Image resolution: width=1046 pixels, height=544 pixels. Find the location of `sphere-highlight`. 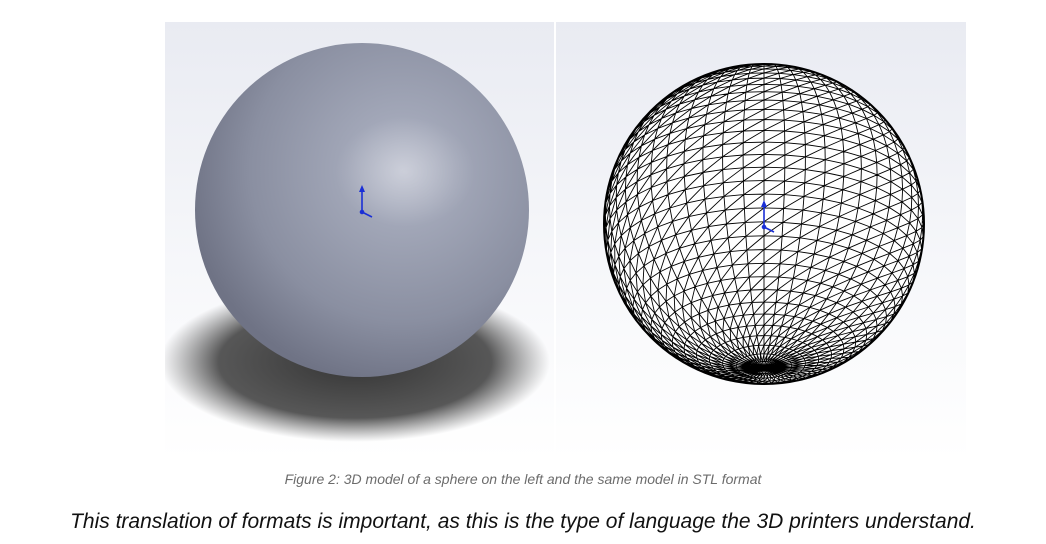

sphere-highlight is located at coordinates (405, 172).